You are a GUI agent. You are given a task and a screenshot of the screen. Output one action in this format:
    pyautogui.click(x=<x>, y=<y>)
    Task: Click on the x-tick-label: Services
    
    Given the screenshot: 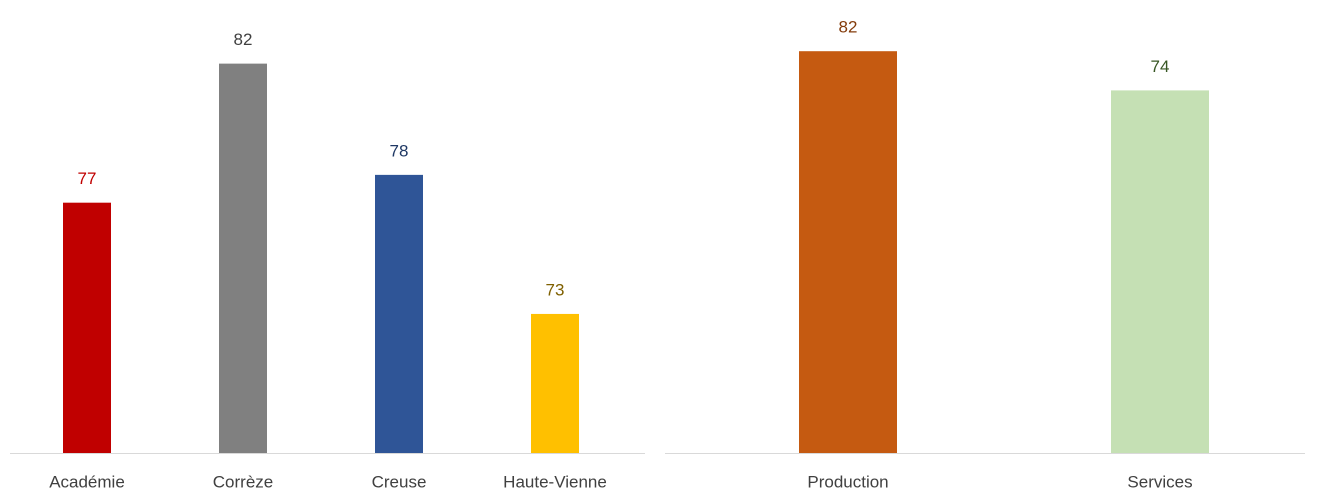 What is the action you would take?
    pyautogui.click(x=1159, y=481)
    